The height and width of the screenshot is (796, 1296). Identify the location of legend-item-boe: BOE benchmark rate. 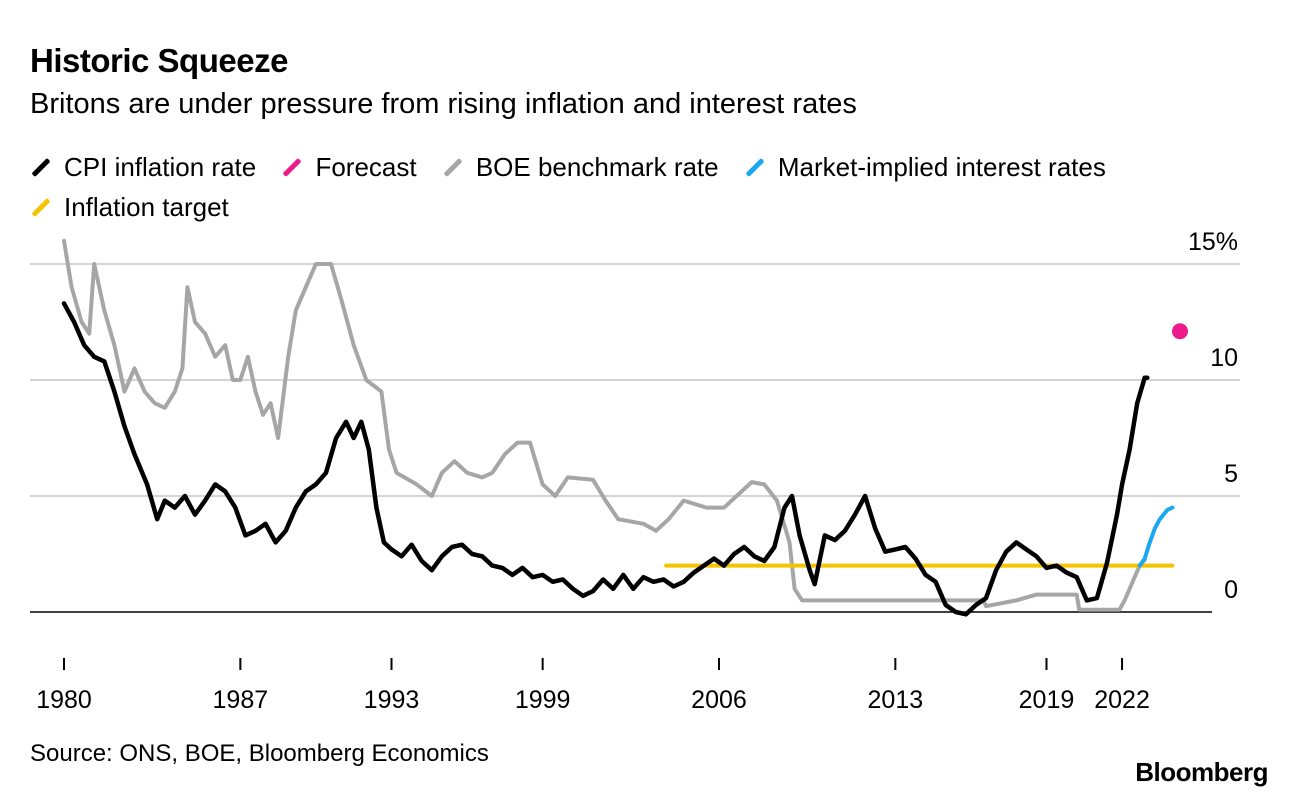
(580, 167).